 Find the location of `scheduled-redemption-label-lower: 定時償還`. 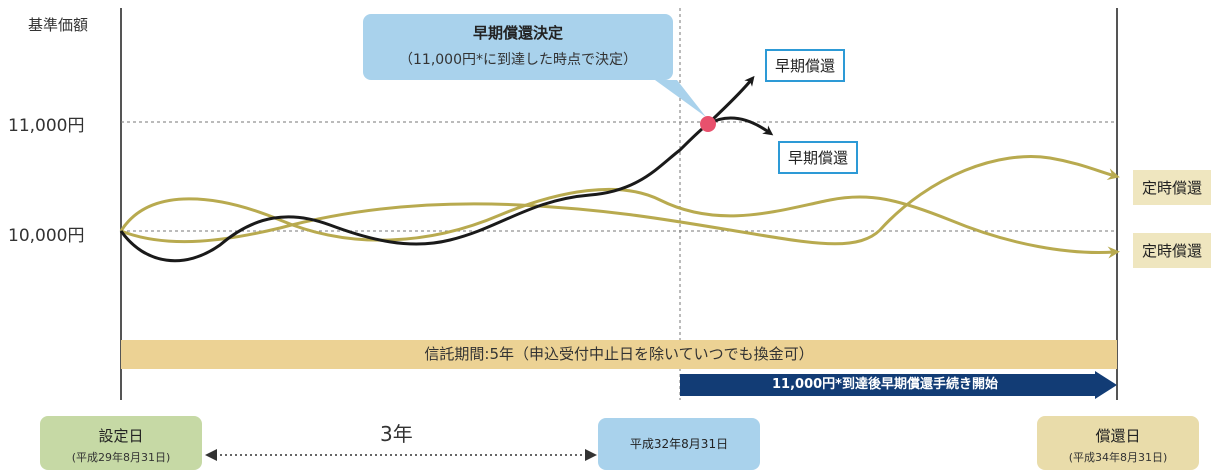

scheduled-redemption-label-lower: 定時償還 is located at coordinates (1172, 250).